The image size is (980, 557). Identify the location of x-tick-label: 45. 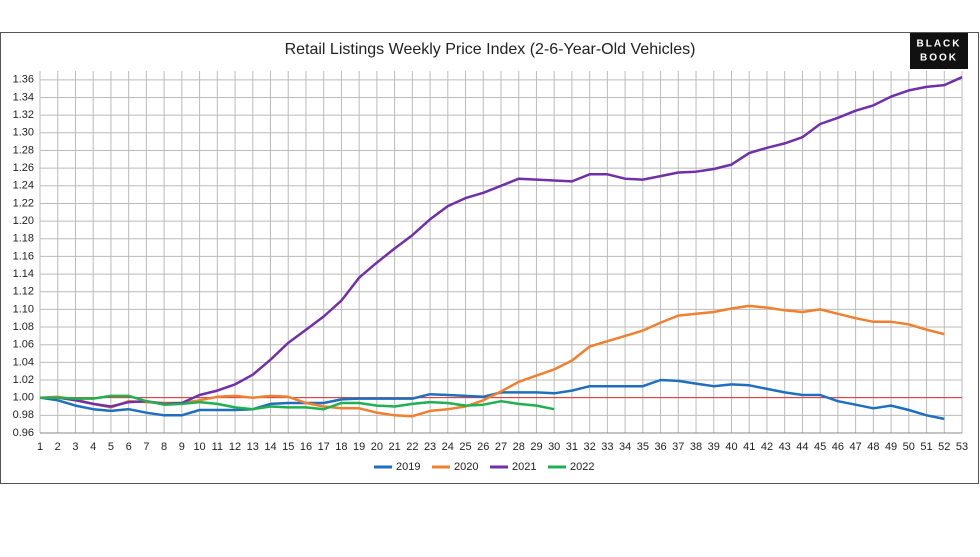
(820, 447).